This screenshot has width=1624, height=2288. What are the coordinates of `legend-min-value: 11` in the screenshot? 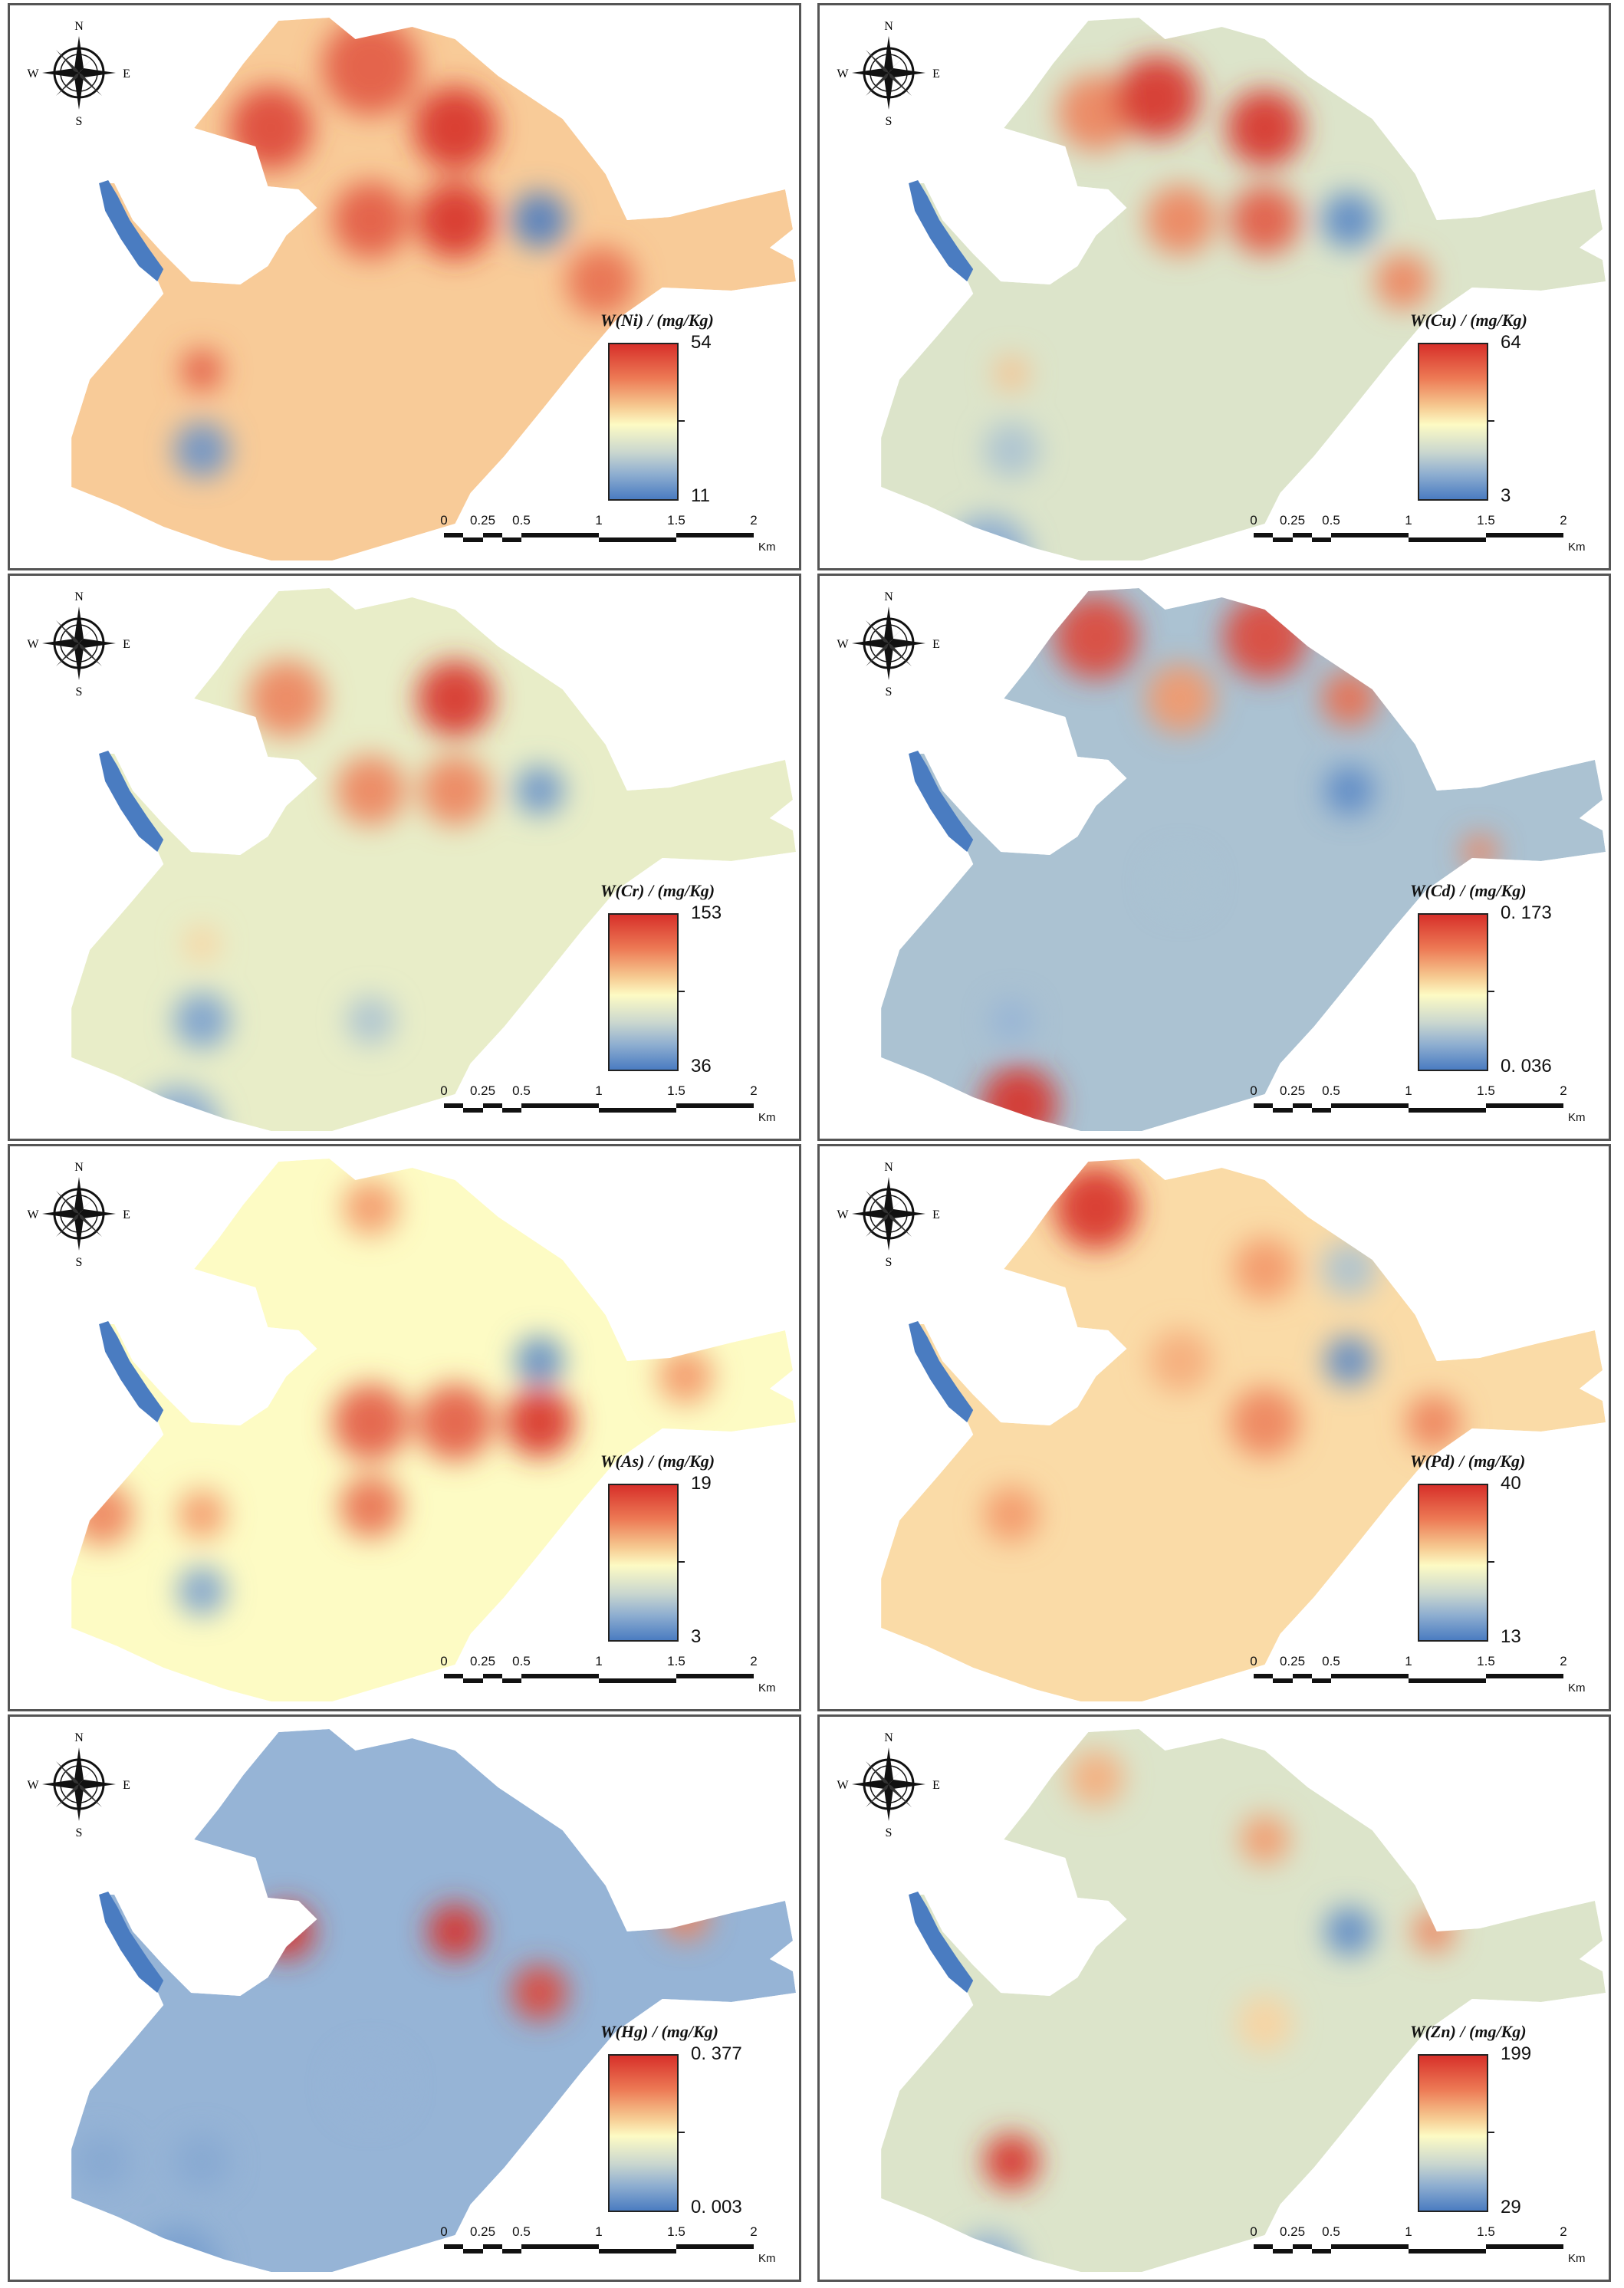 It's located at (701, 495).